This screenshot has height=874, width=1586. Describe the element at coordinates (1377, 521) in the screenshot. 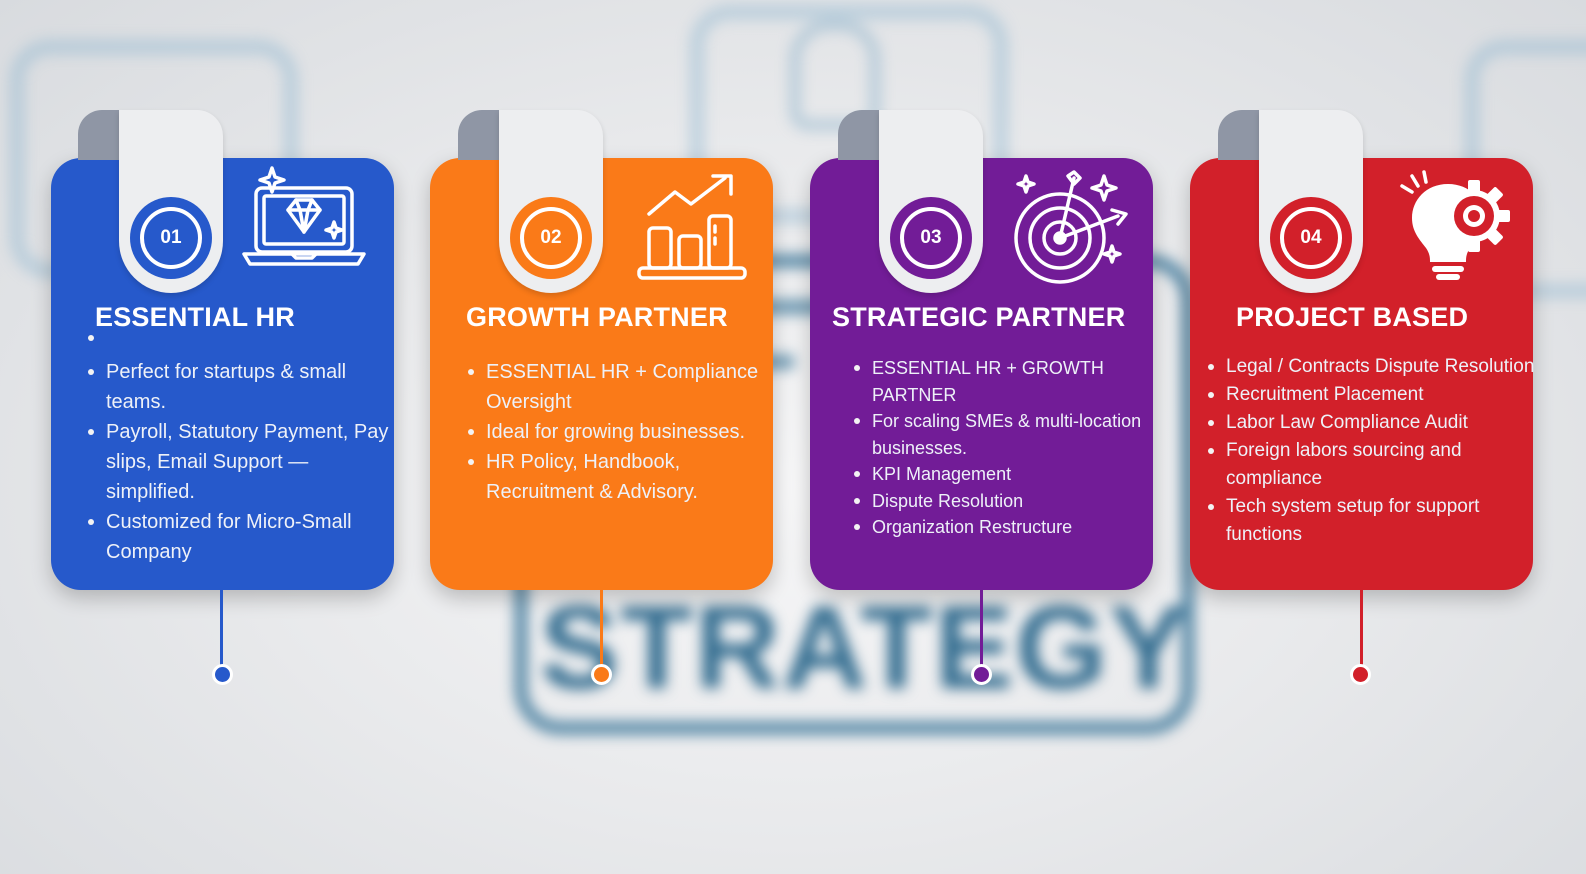

I see `list-item: Tech system setup for support functions` at that location.